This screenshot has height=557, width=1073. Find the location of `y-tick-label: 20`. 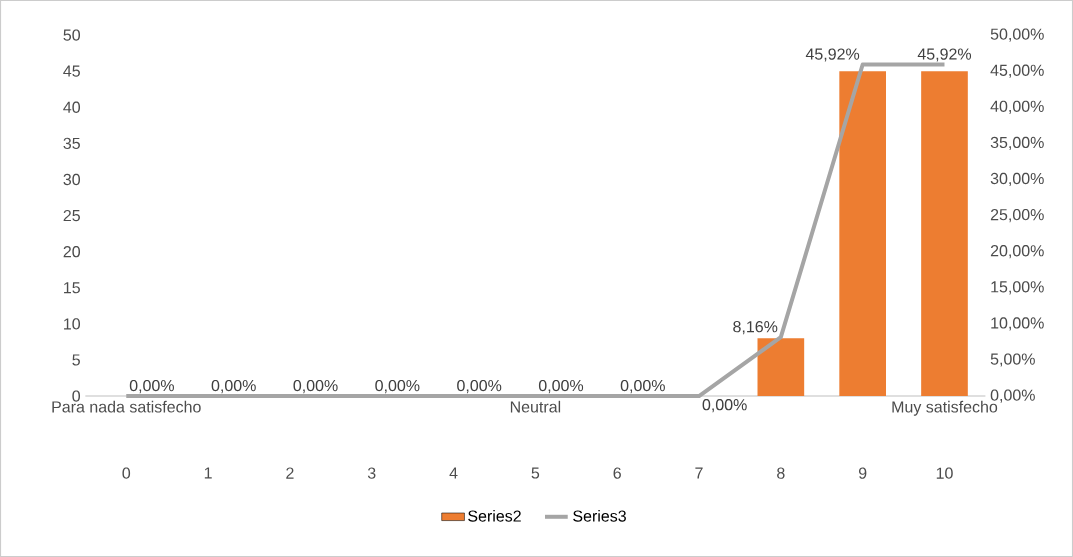

y-tick-label: 20 is located at coordinates (72, 251).